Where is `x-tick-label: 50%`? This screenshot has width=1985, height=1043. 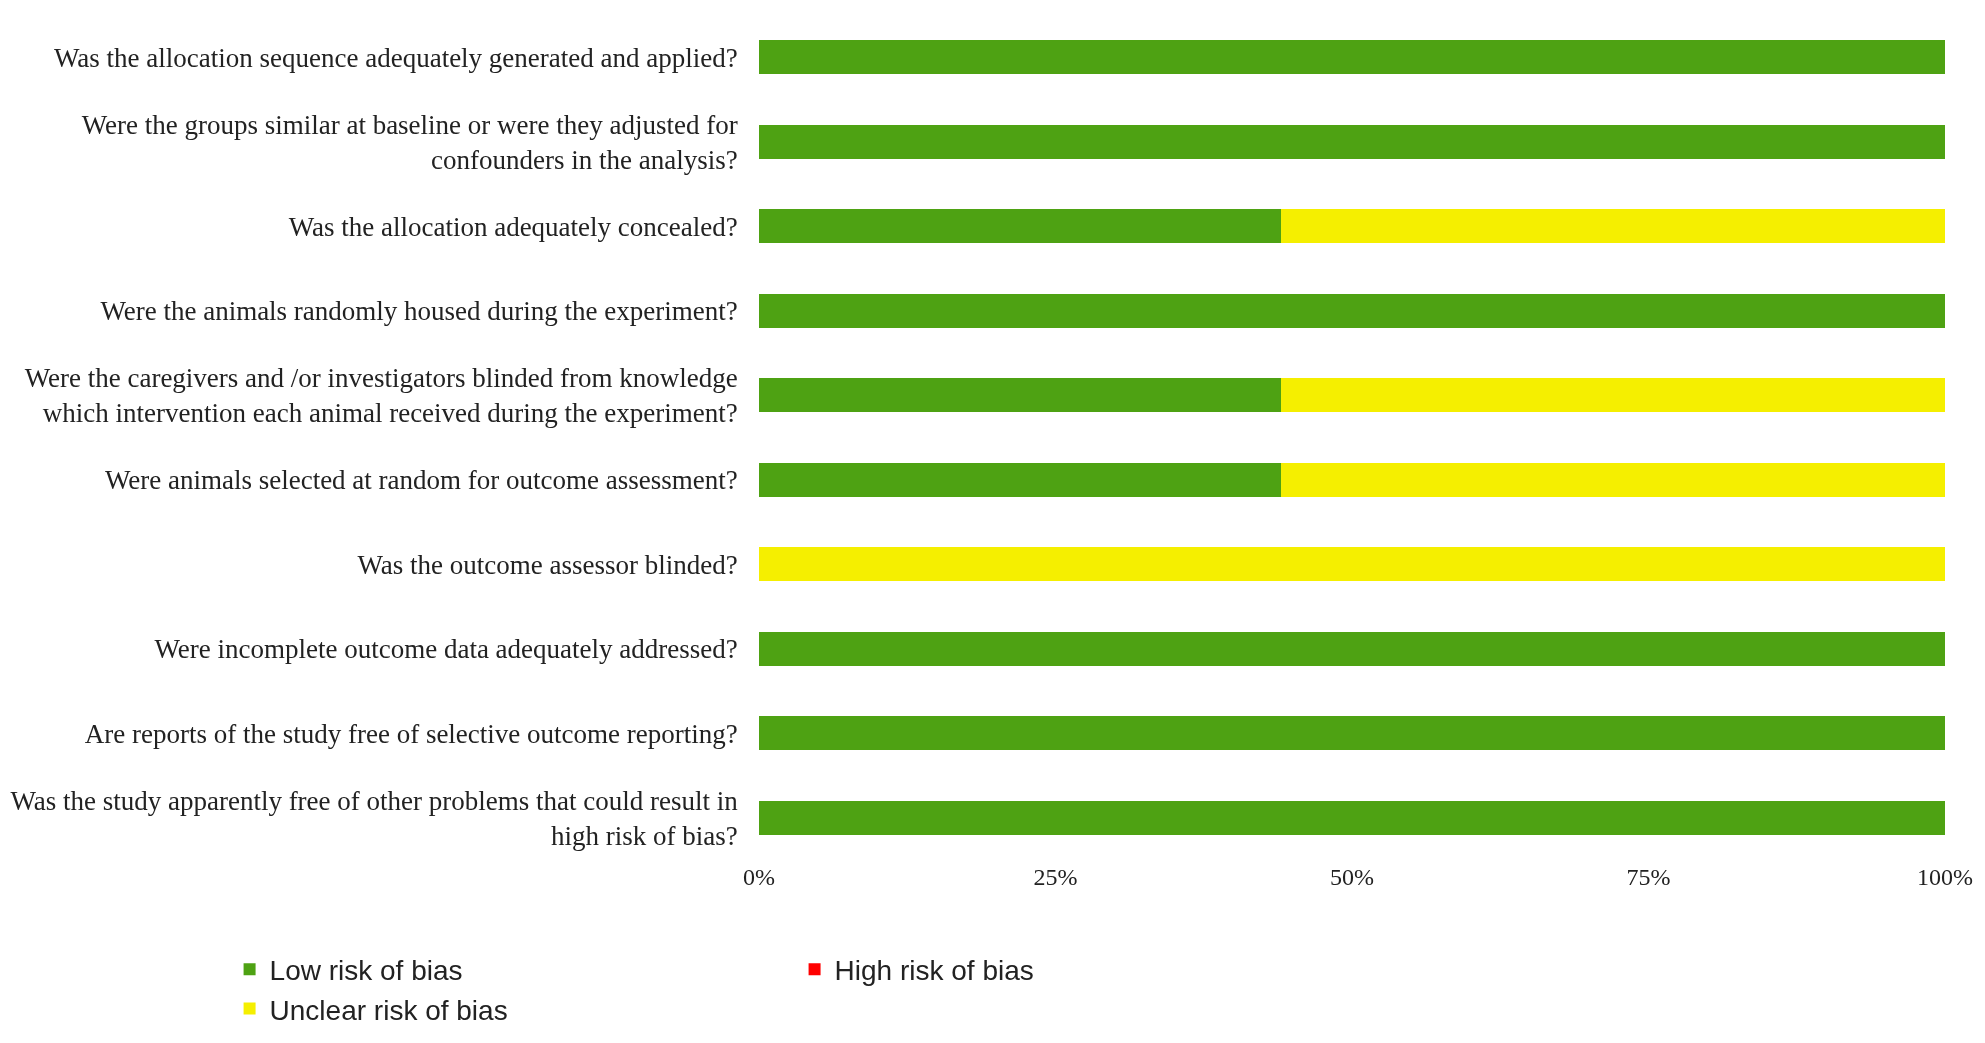
x-tick-label: 50% is located at coordinates (1352, 877).